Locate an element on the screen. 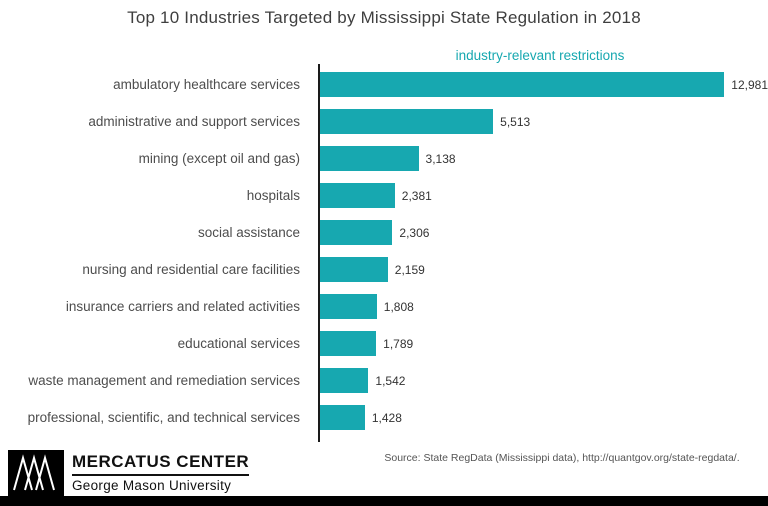 Image resolution: width=768 pixels, height=506 pixels. category-label: hospitals is located at coordinates (273, 195).